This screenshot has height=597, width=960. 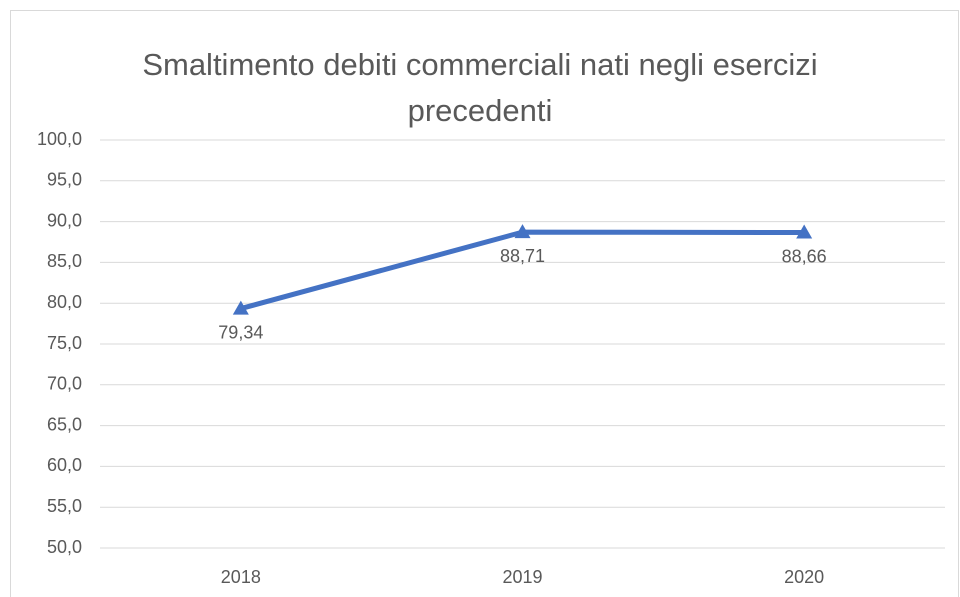 What do you see at coordinates (64, 424) in the screenshot?
I see `y-tick-label: 65,0` at bounding box center [64, 424].